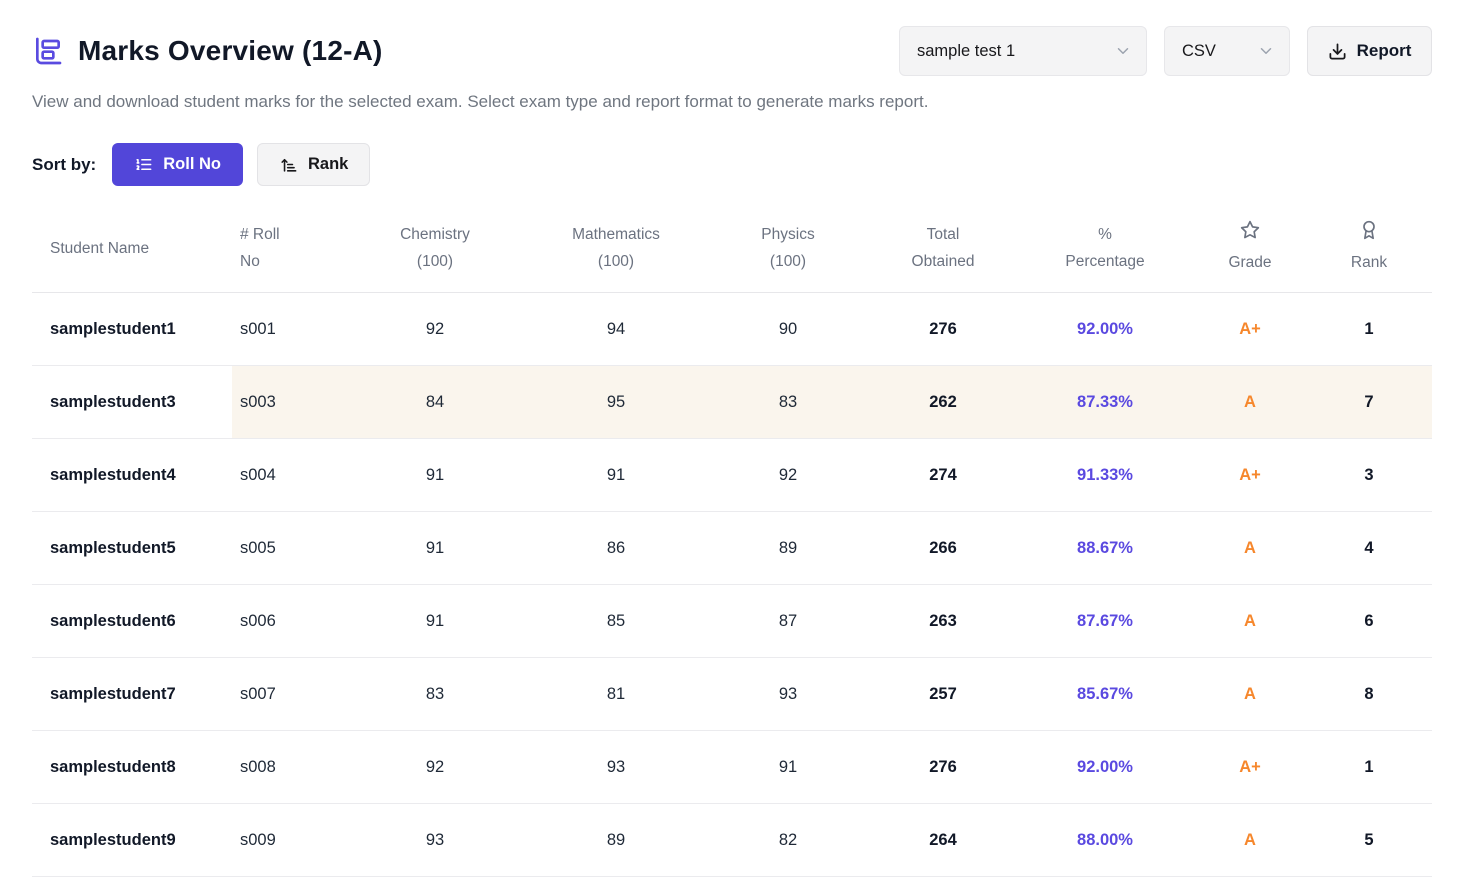 Image resolution: width=1462 pixels, height=877 pixels. Describe the element at coordinates (616, 475) in the screenshot. I see `cell-mathematics: 91` at that location.